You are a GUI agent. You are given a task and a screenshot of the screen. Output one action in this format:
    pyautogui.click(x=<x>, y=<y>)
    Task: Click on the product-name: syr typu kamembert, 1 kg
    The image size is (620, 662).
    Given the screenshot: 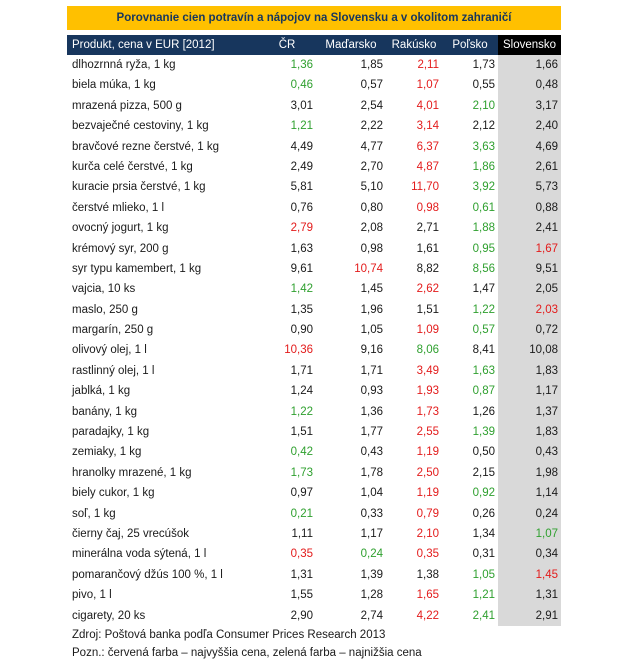 What is the action you would take?
    pyautogui.click(x=137, y=268)
    